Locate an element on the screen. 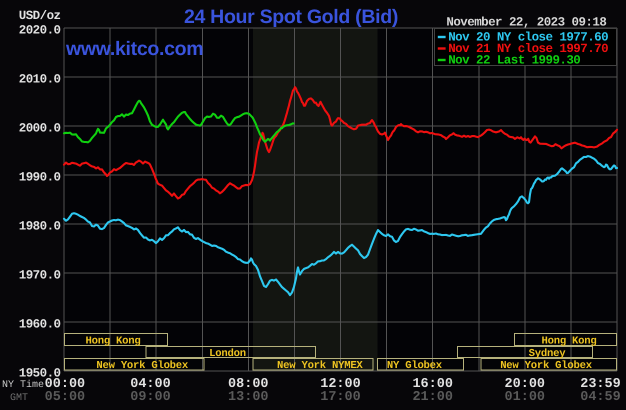 This screenshot has height=410, width=626. svg-text: www.kitco.com is located at coordinates (134, 49).